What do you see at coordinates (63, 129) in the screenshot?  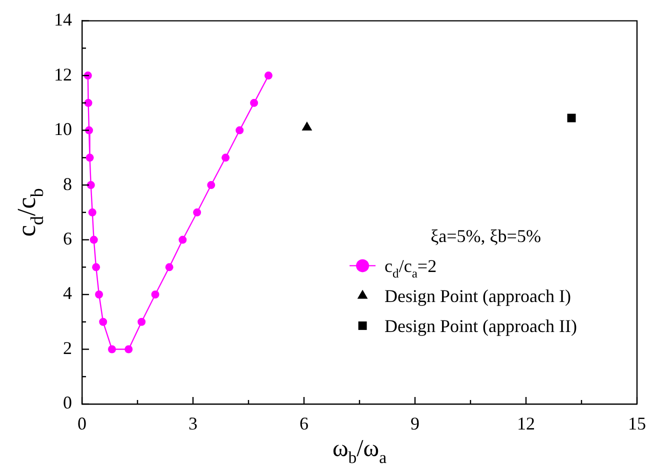 I see `y-tick-label: 10` at bounding box center [63, 129].